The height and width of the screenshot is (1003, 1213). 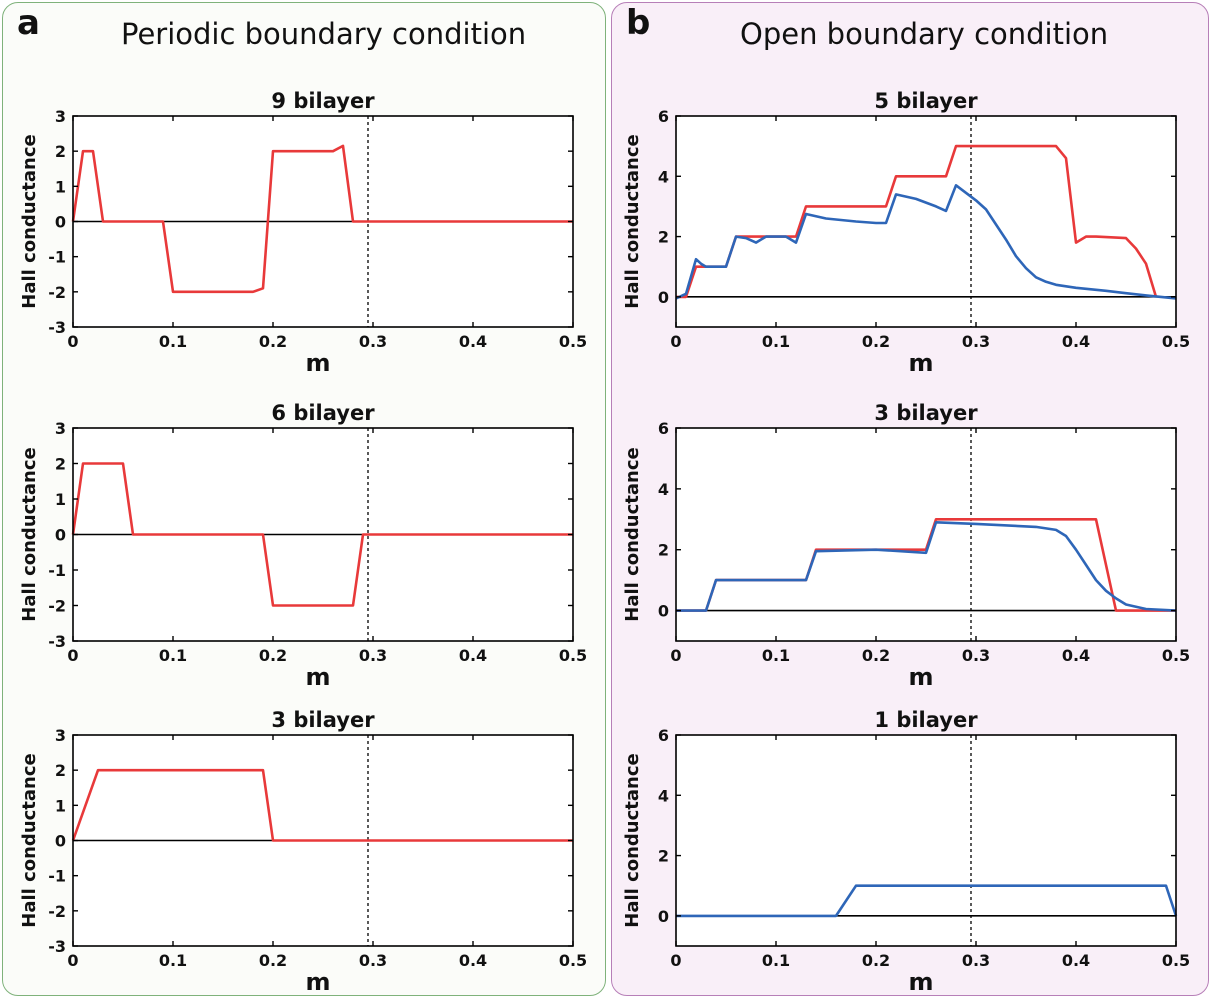 What do you see at coordinates (28, 23) in the screenshot?
I see `panel-letter-a: a` at bounding box center [28, 23].